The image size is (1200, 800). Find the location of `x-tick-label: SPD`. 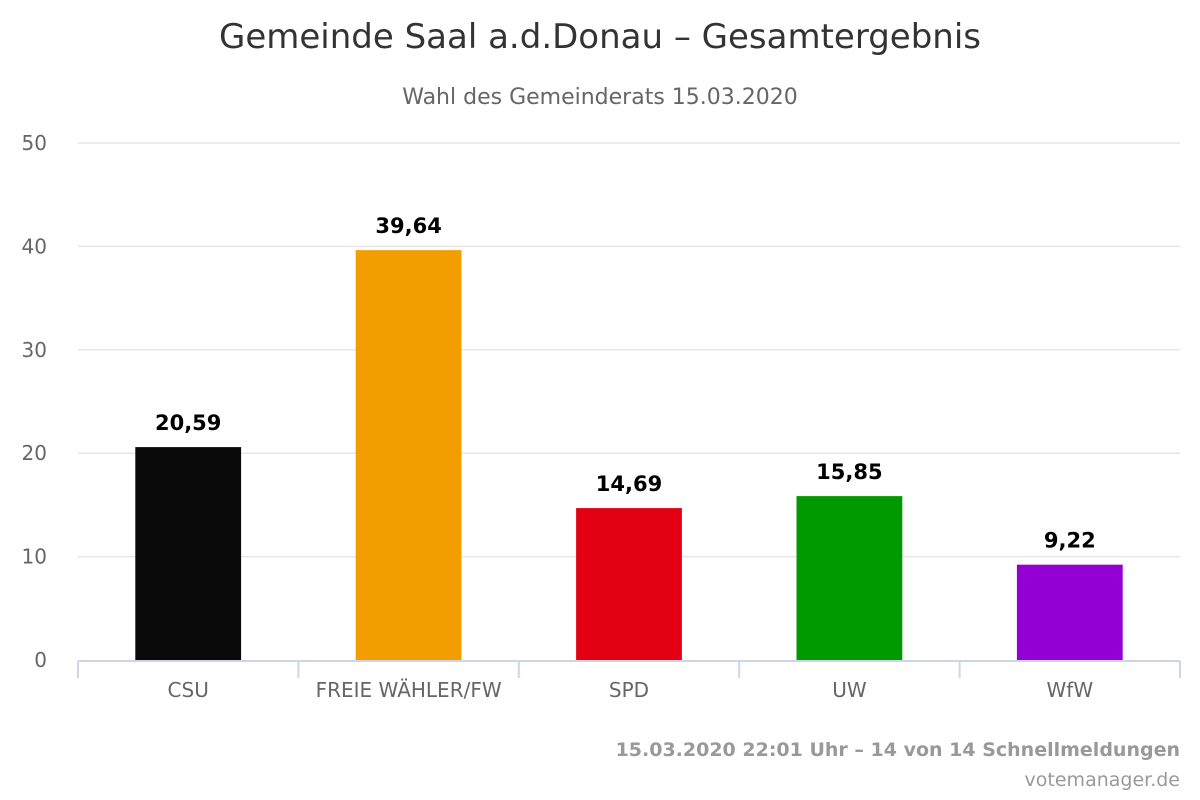

x-tick-label: SPD is located at coordinates (629, 690).